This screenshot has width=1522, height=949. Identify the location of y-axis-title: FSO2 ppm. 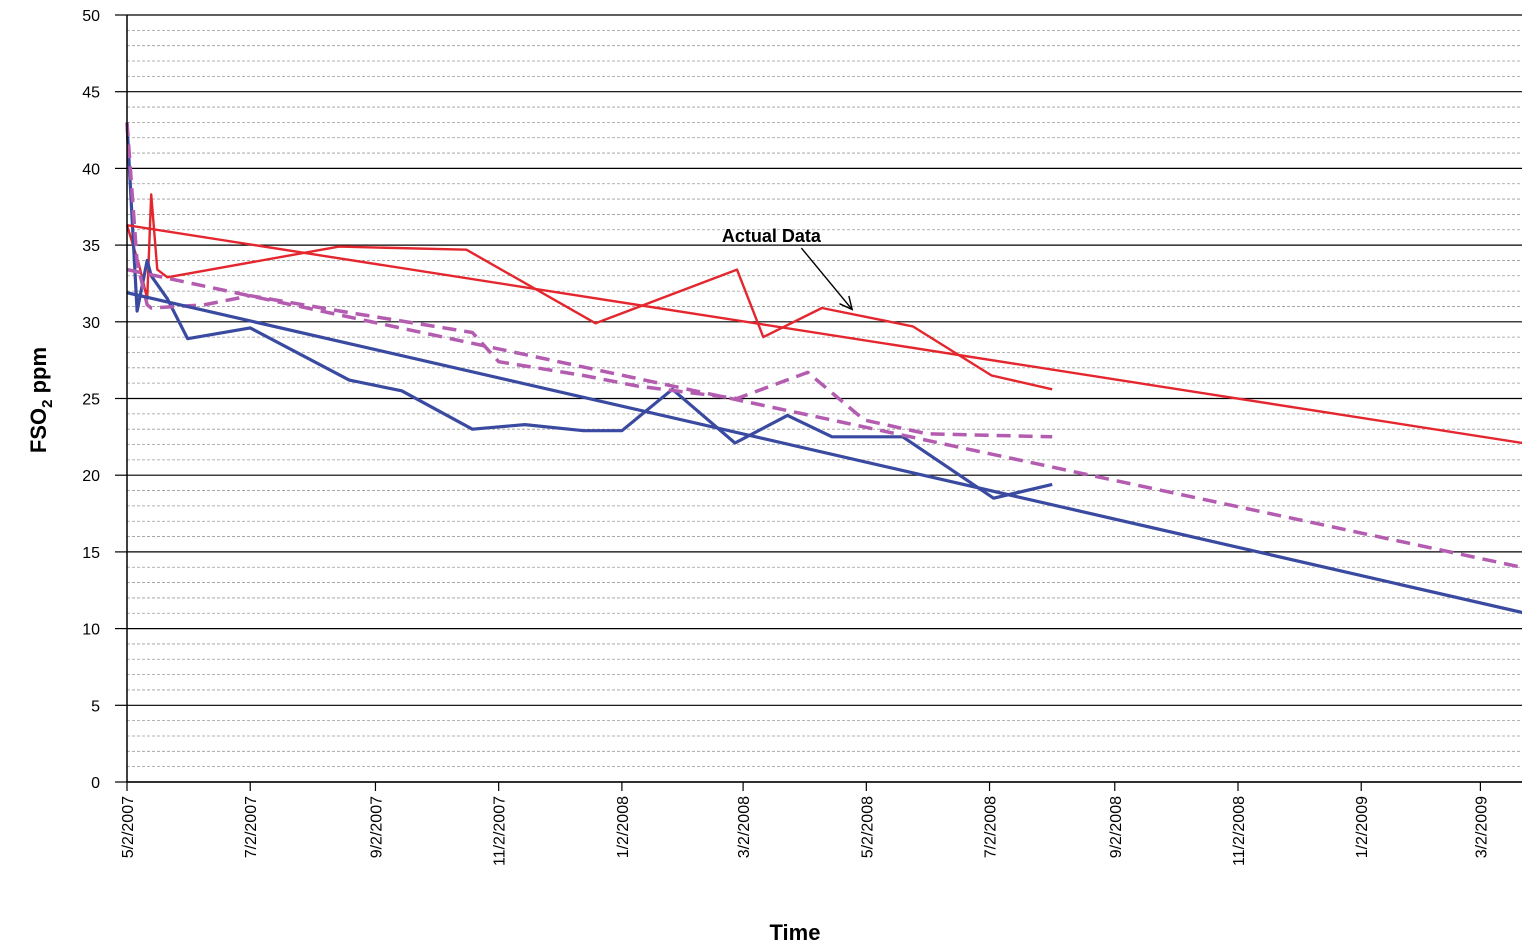
(41, 400).